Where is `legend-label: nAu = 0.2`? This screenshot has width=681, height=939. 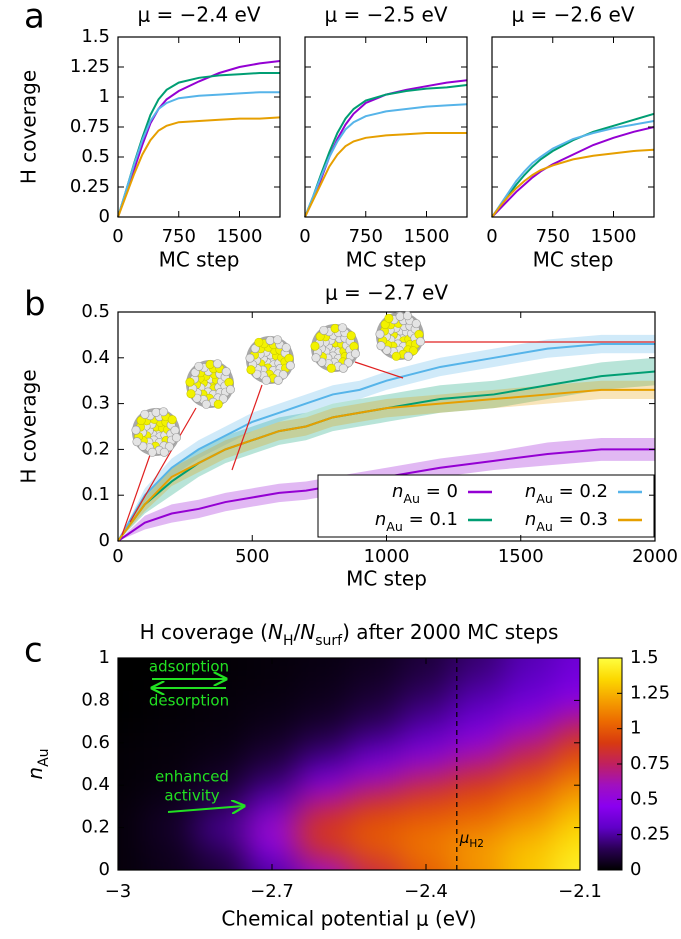 legend-label: nAu = 0.2 is located at coordinates (566, 493).